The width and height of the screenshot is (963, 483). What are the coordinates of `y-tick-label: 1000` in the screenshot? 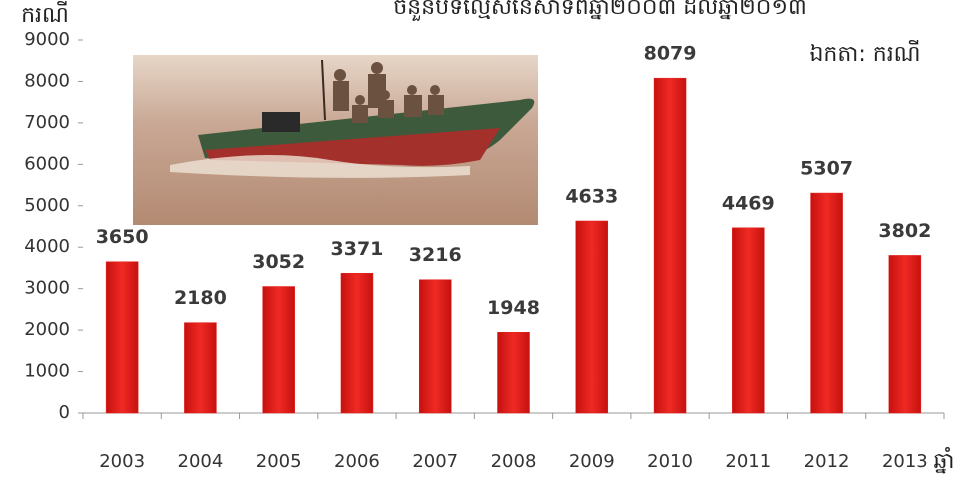 It's located at (47, 371).